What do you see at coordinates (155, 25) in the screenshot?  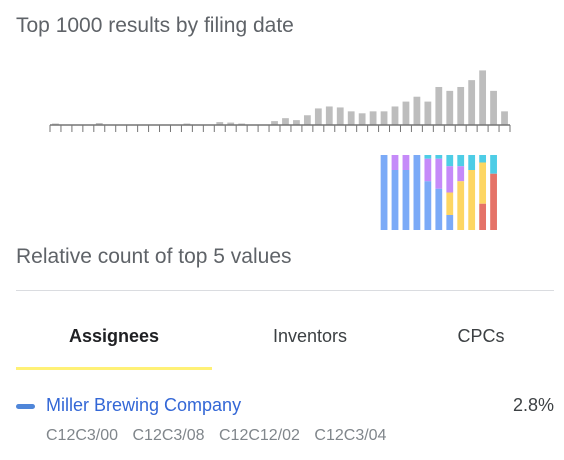 I see `histogram-title: Top 1000 results by filing date` at bounding box center [155, 25].